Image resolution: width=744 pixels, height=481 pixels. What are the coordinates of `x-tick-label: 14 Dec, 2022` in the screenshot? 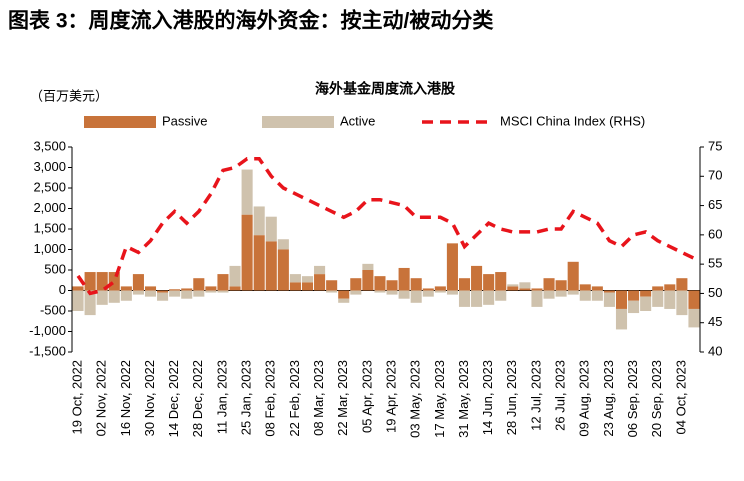 It's located at (173, 398).